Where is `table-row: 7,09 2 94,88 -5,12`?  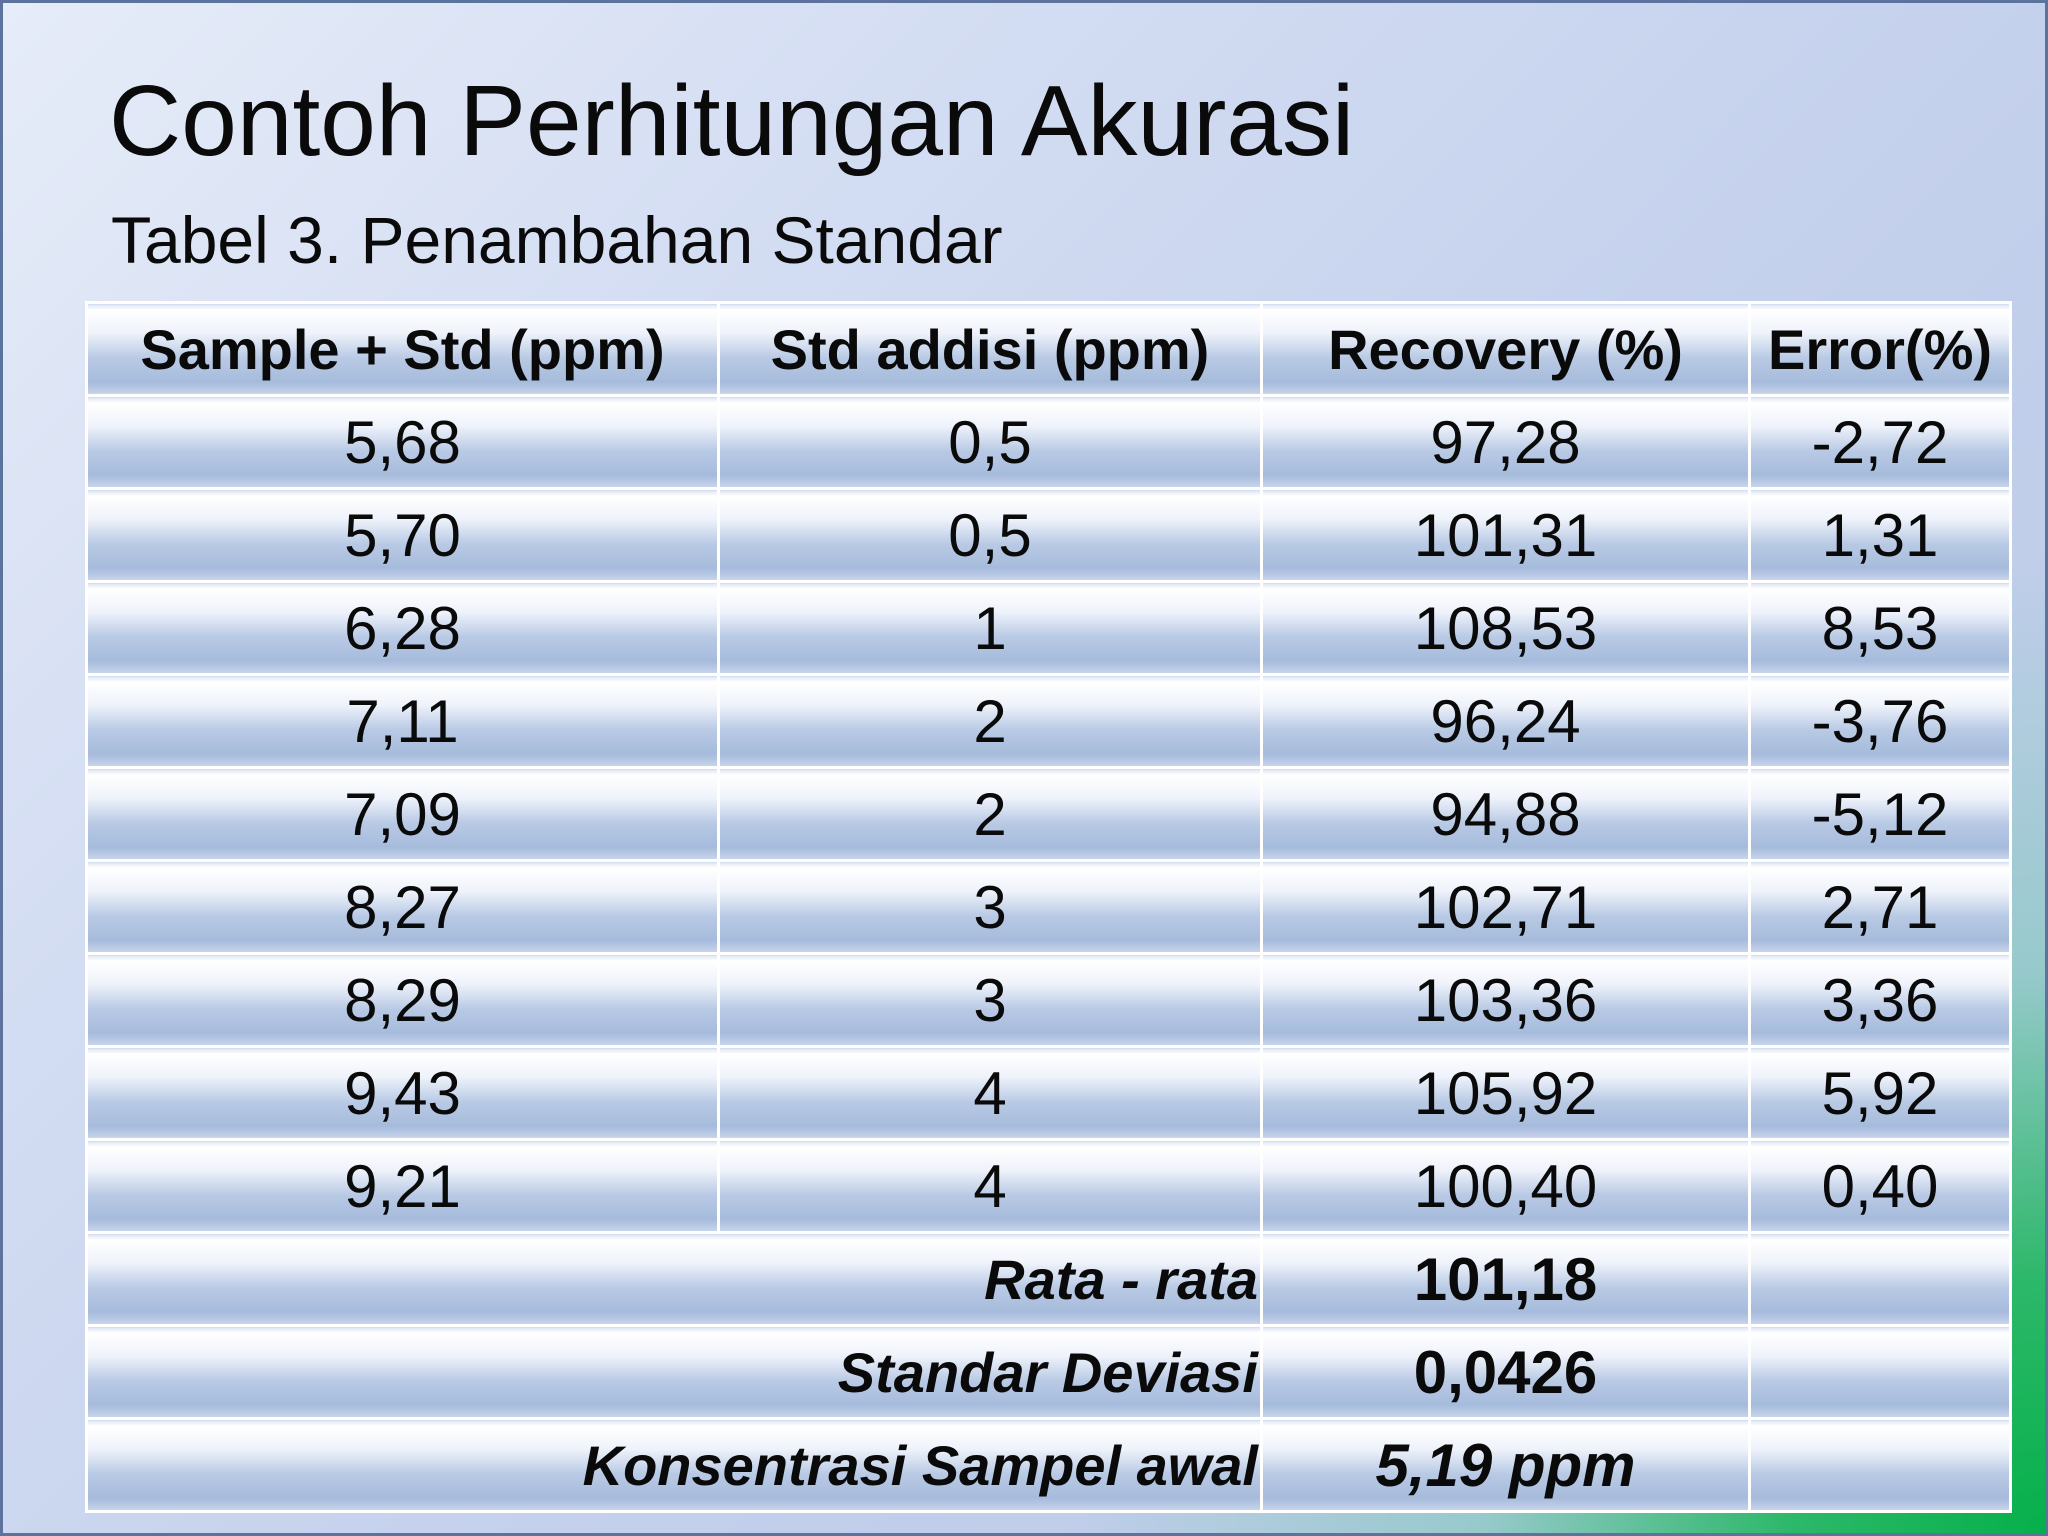 table-row: 7,09 2 94,88 -5,12 is located at coordinates (1048, 814).